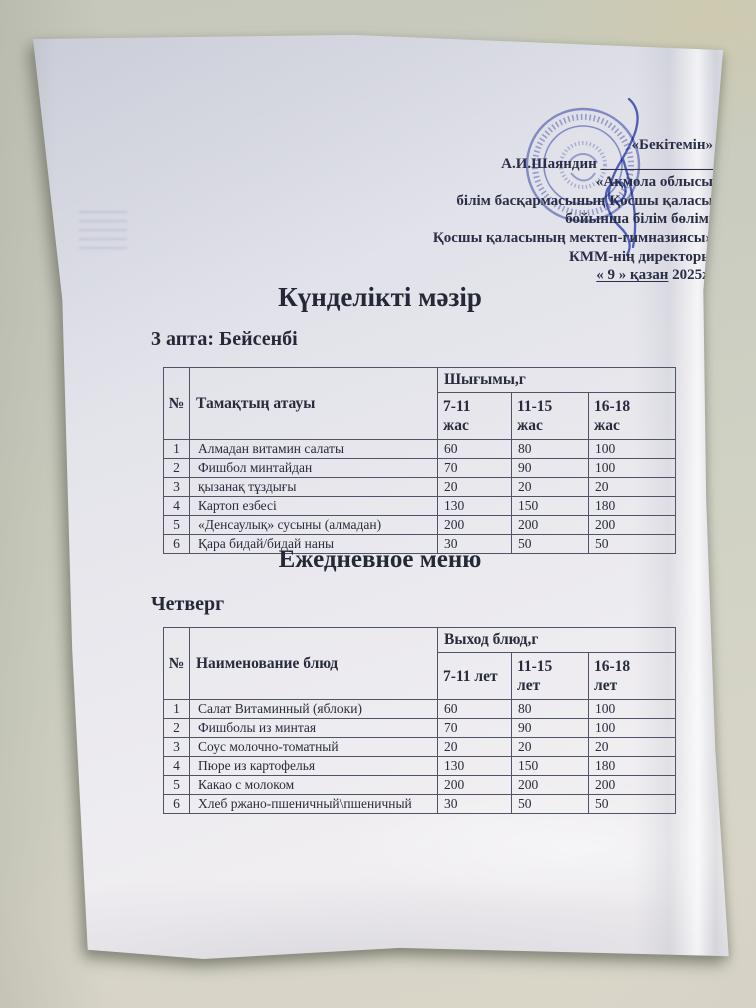 The height and width of the screenshot is (1008, 756). What do you see at coordinates (188, 604) in the screenshot?
I see `week-day-ru: Четверг` at bounding box center [188, 604].